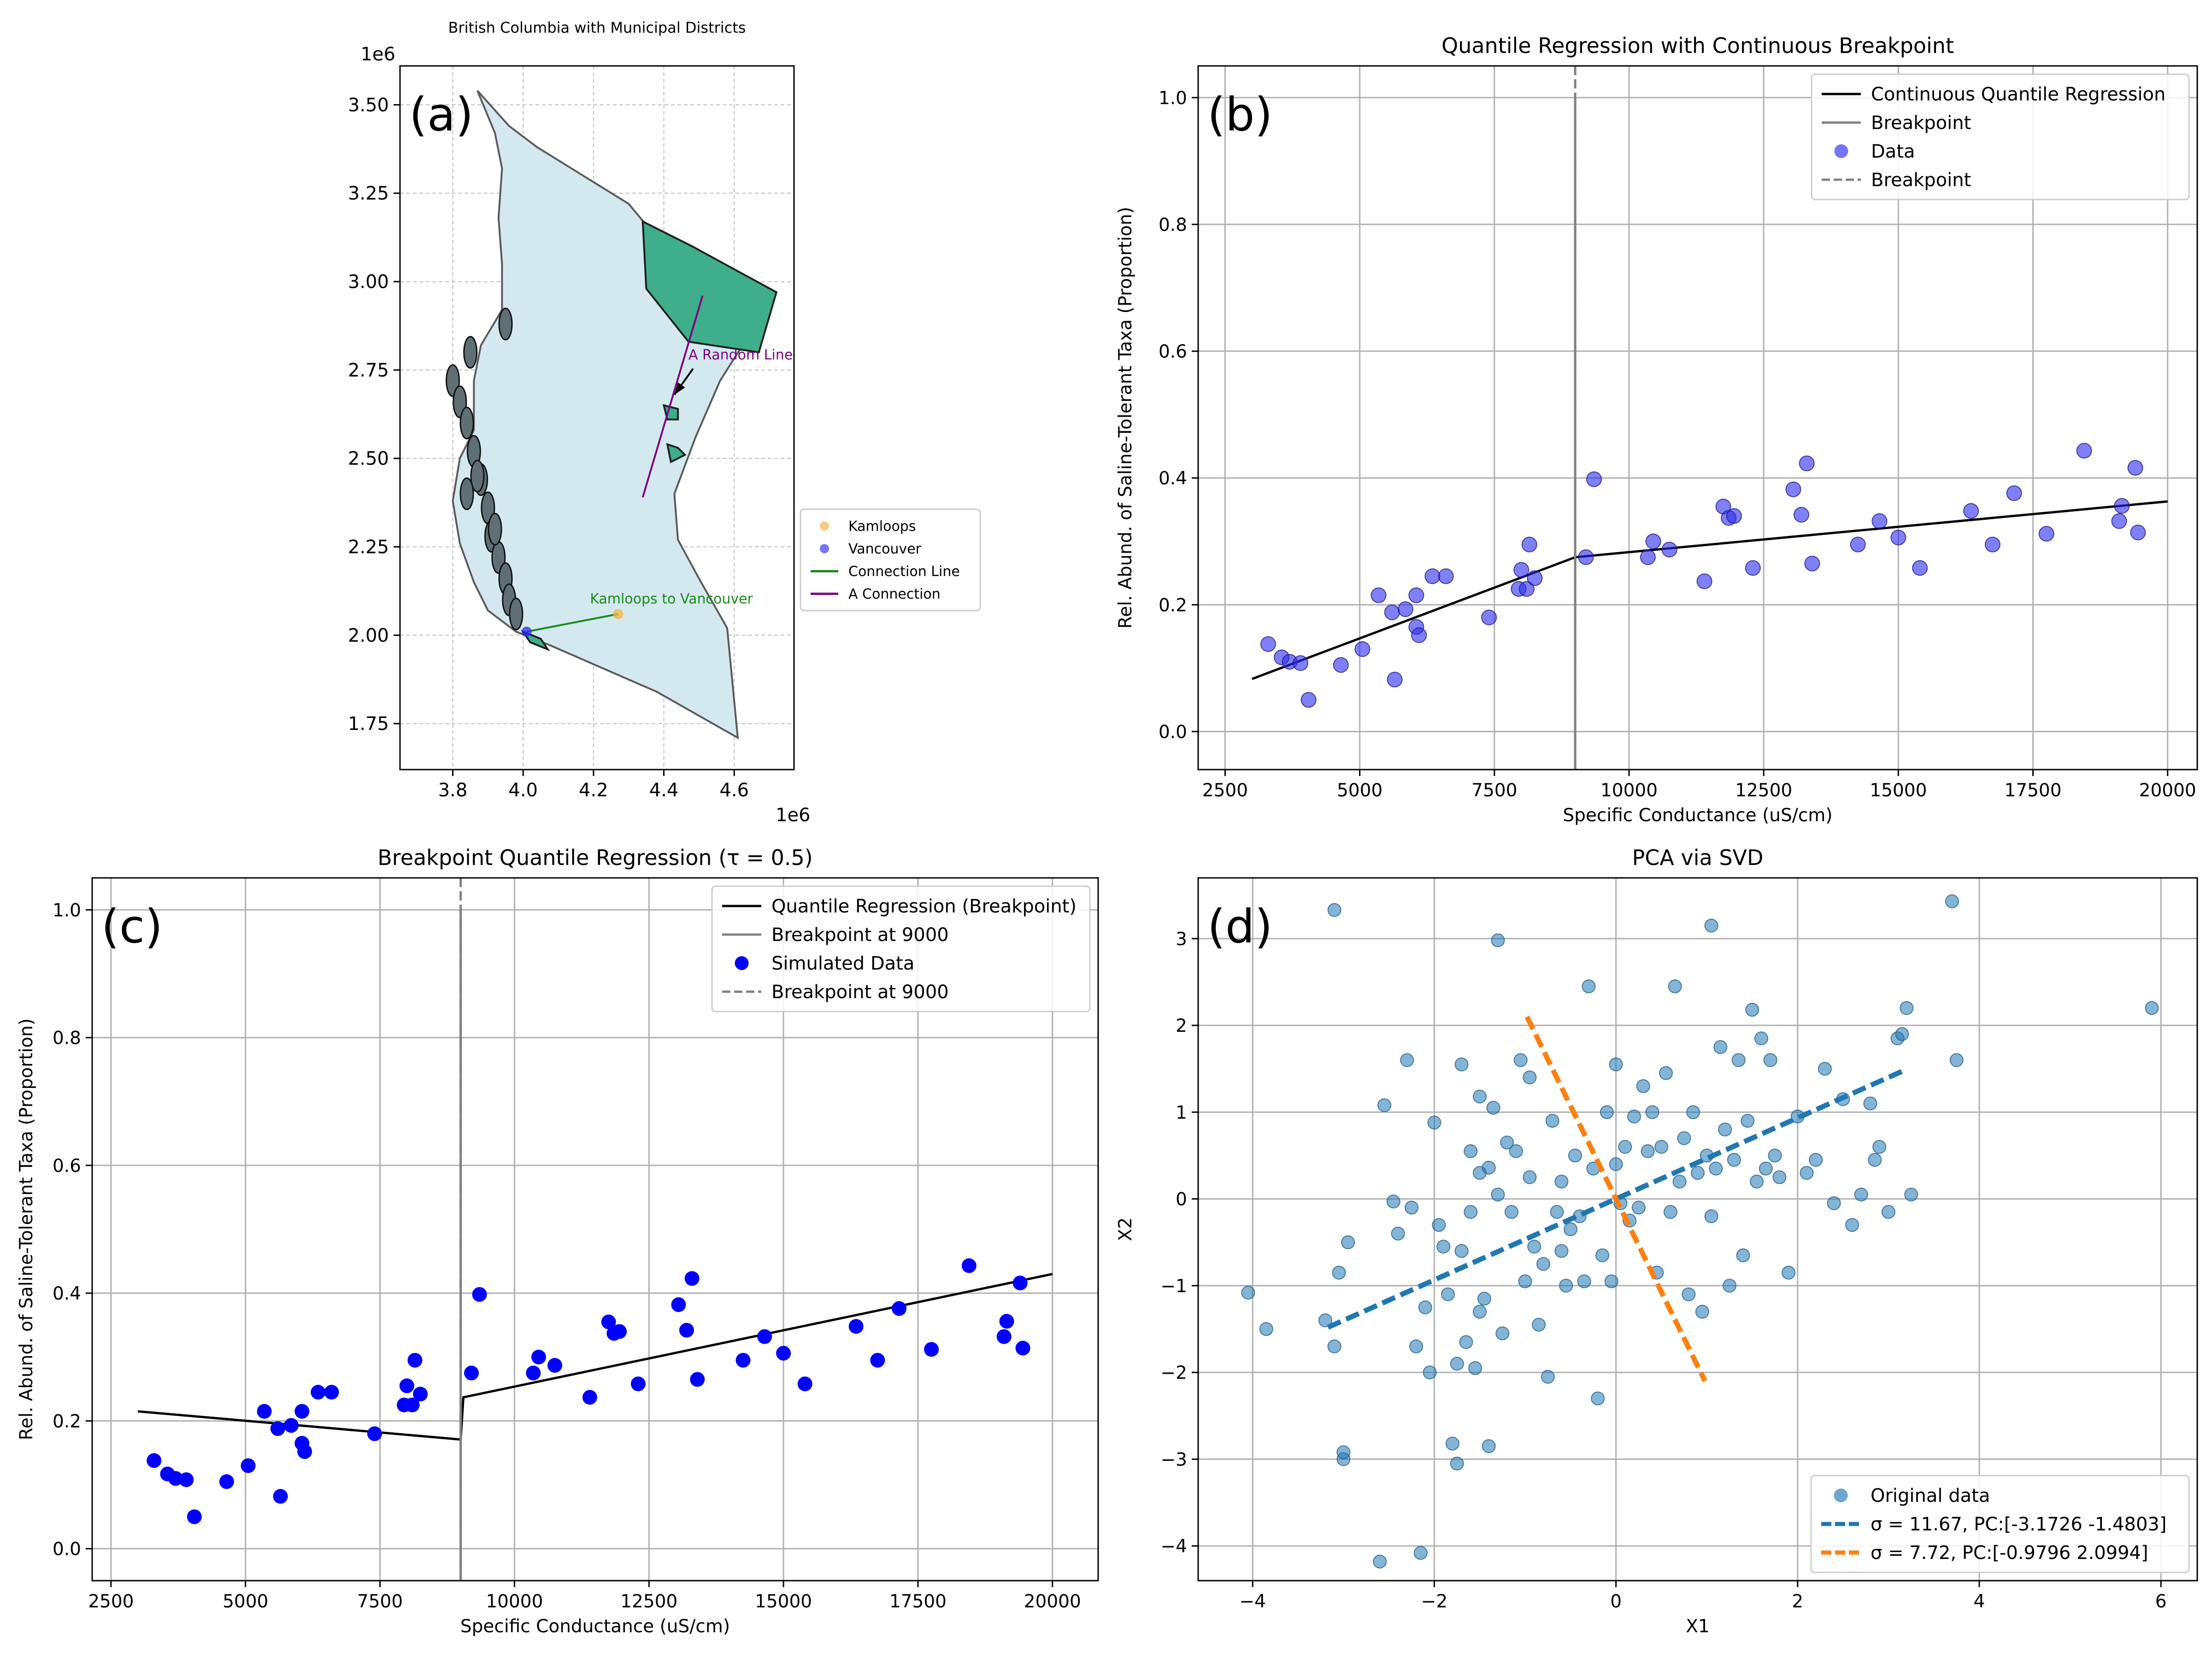  Describe the element at coordinates (1173, 478) in the screenshot. I see `y-tick-label: 0.4` at that location.